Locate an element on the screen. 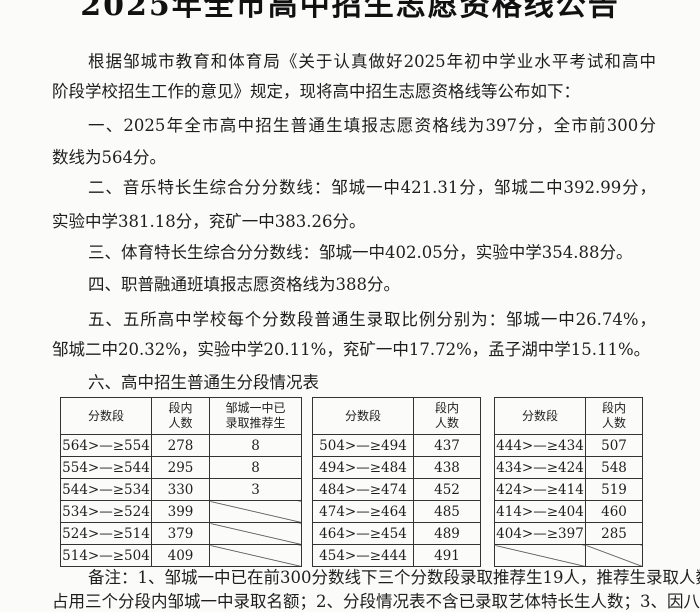 The height and width of the screenshot is (612, 700). table-row: 414>—≥404 460 is located at coordinates (568, 511).